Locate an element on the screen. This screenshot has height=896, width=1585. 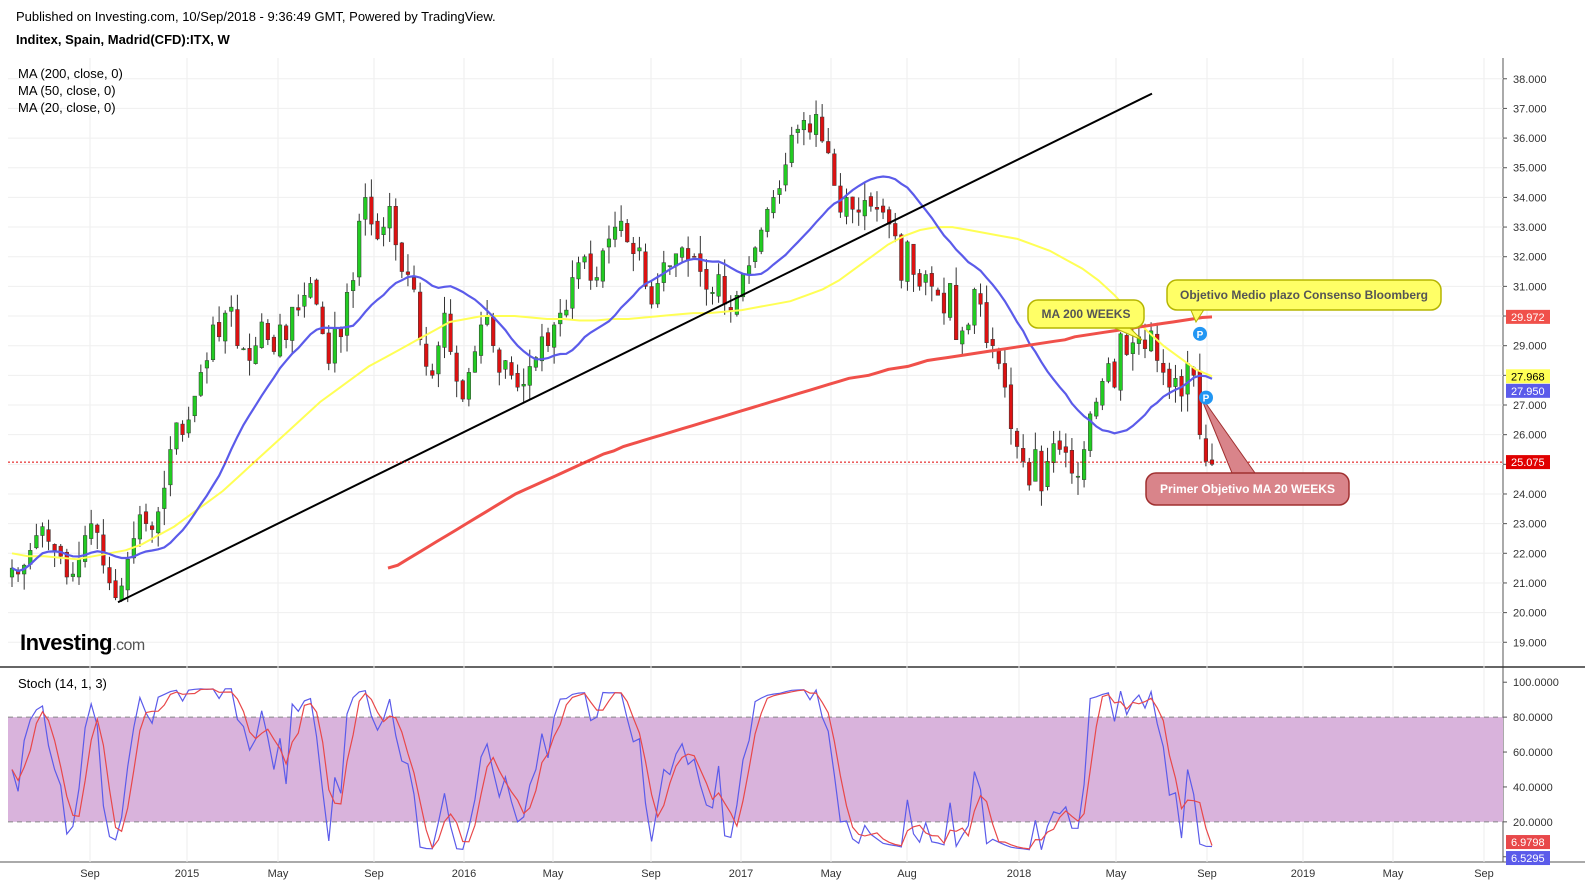
badge-last-bg is located at coordinates (1528, 462).